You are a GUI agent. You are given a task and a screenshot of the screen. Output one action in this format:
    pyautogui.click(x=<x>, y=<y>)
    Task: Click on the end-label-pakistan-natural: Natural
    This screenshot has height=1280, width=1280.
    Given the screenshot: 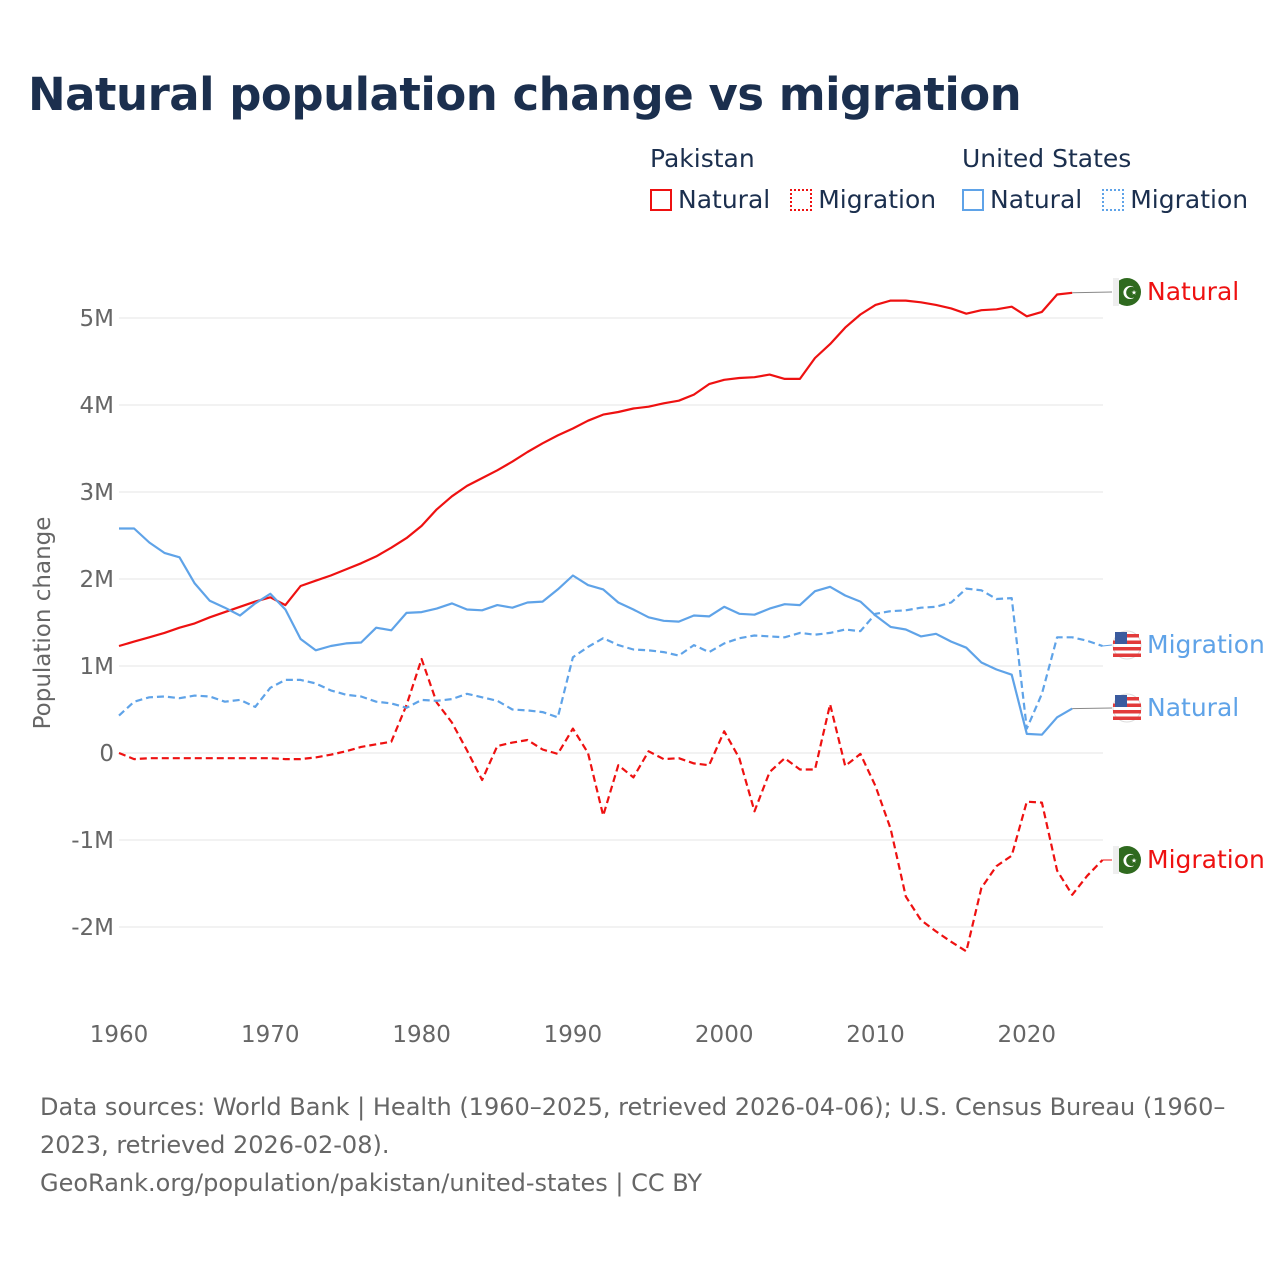 What is the action you would take?
    pyautogui.click(x=1193, y=291)
    